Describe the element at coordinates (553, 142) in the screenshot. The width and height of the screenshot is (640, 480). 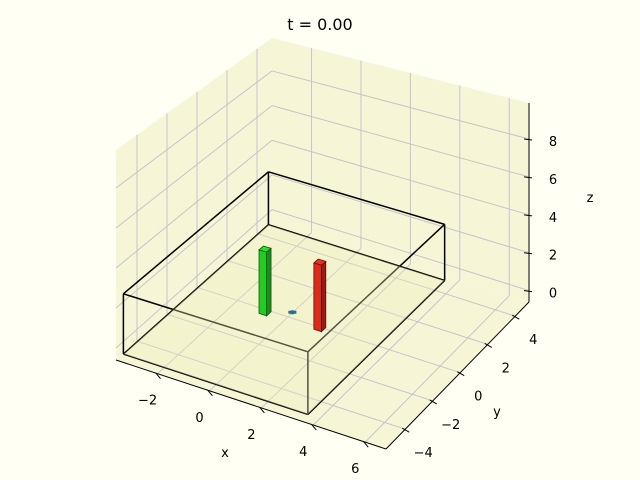
I see `z-tick-label: 8` at that location.